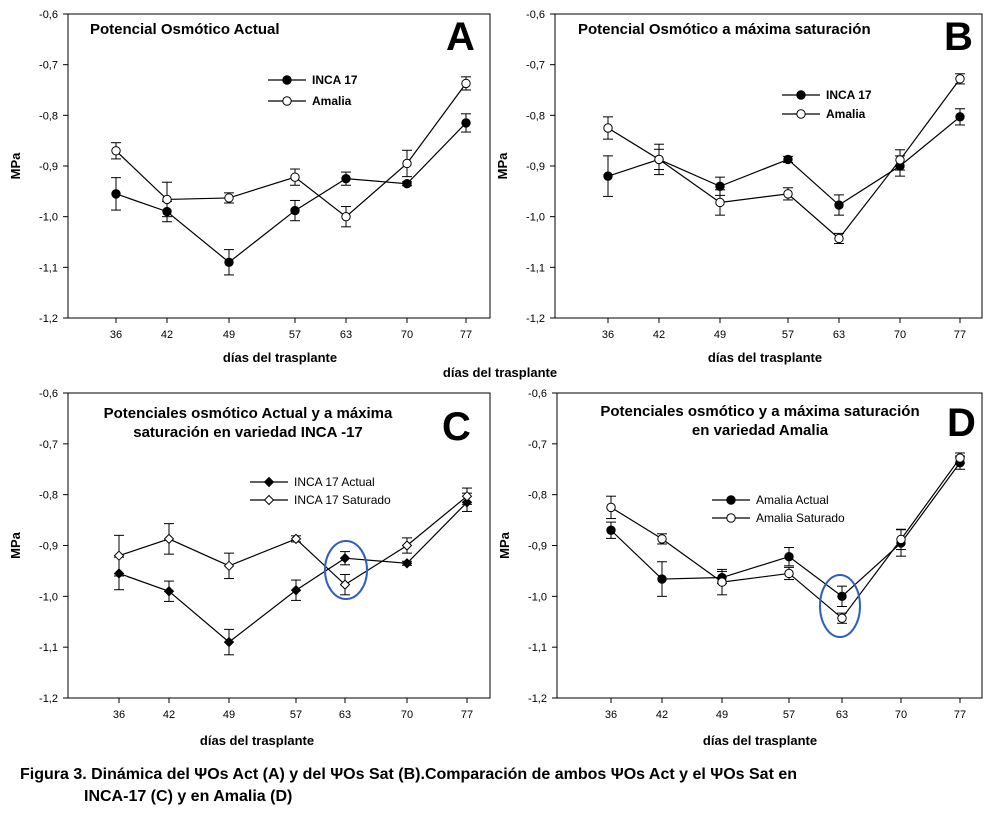  I want to click on panel-letter: A, so click(460, 37).